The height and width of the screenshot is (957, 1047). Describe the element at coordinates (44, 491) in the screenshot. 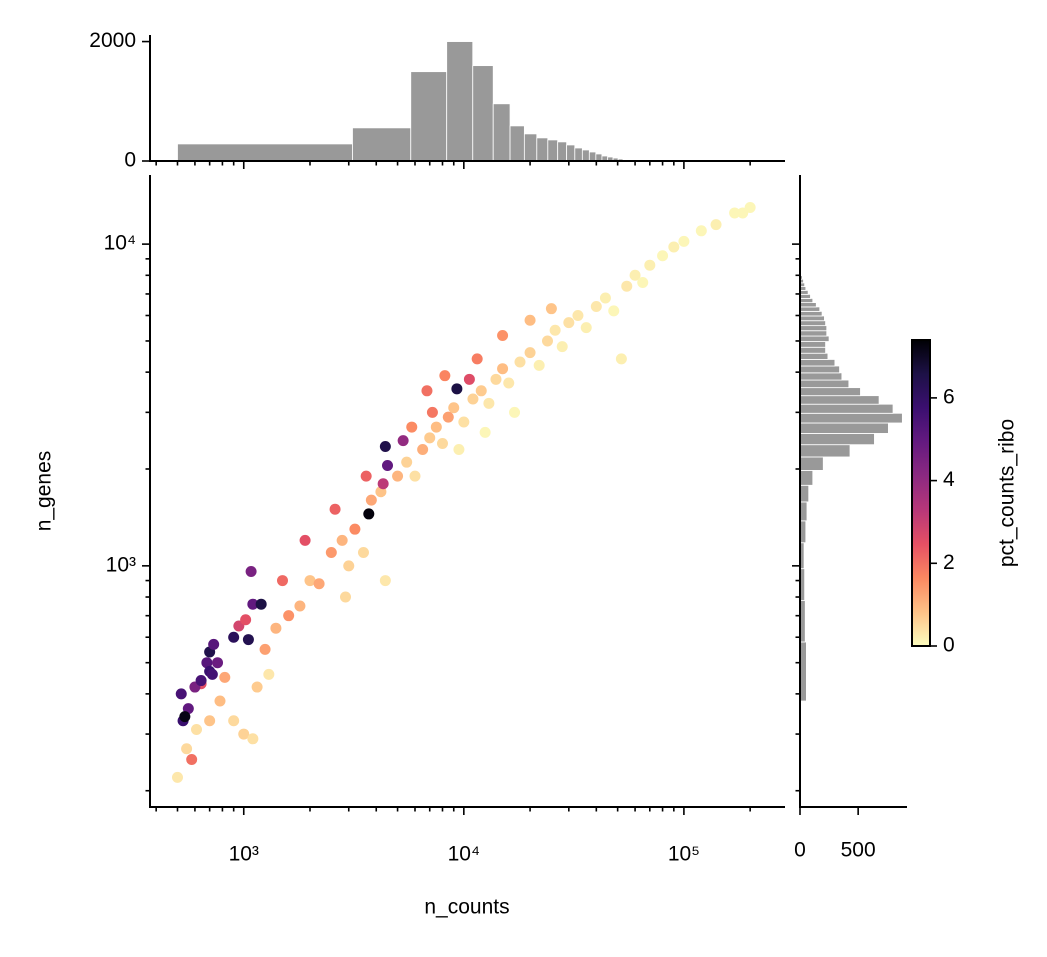

I see `y-axis-label: n_genes` at that location.